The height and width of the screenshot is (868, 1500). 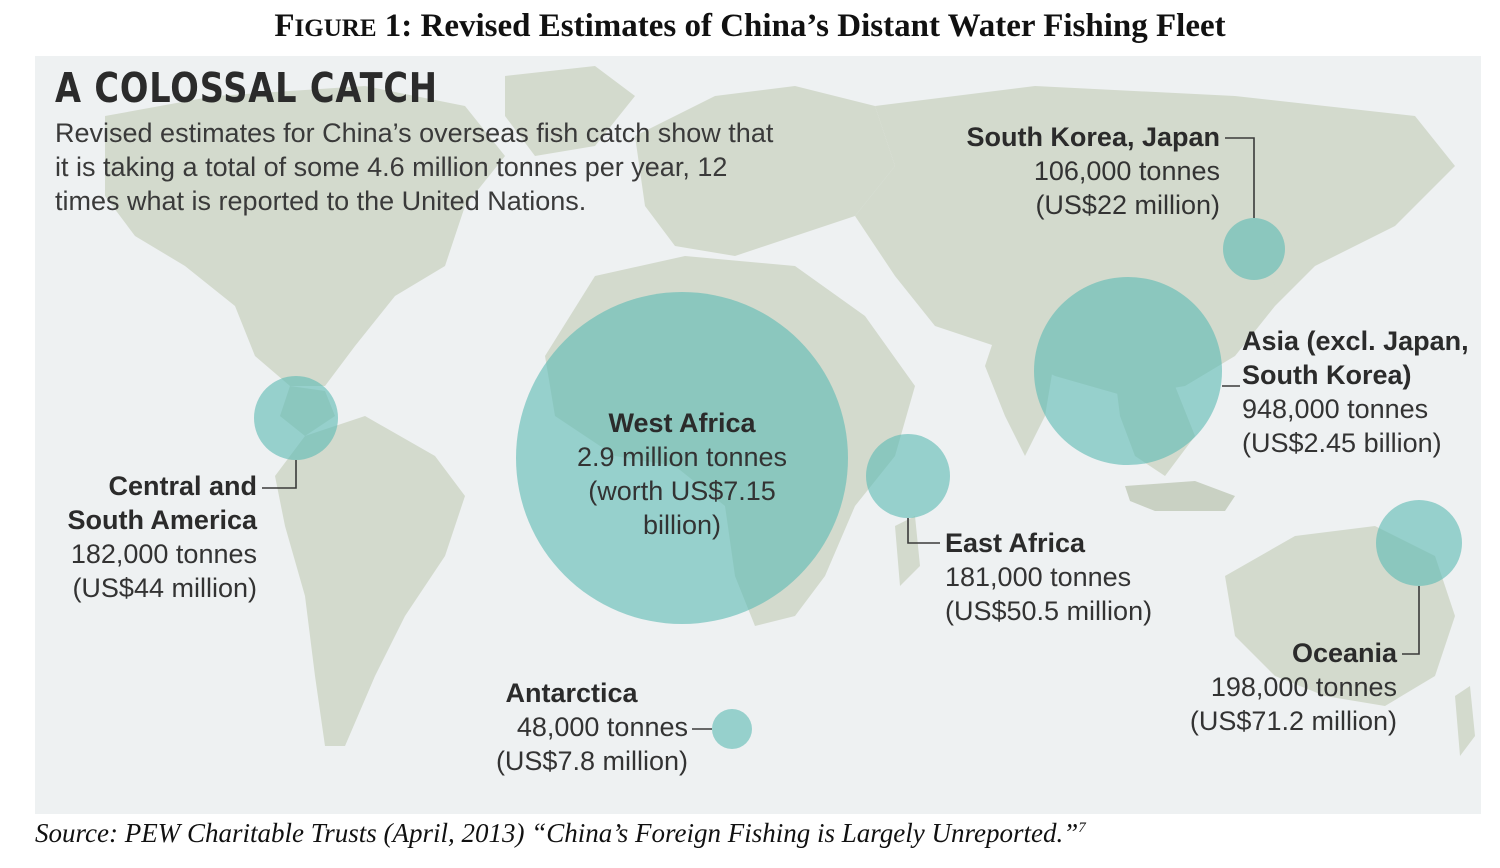 I want to click on leader-oceania, so click(x=1411, y=620).